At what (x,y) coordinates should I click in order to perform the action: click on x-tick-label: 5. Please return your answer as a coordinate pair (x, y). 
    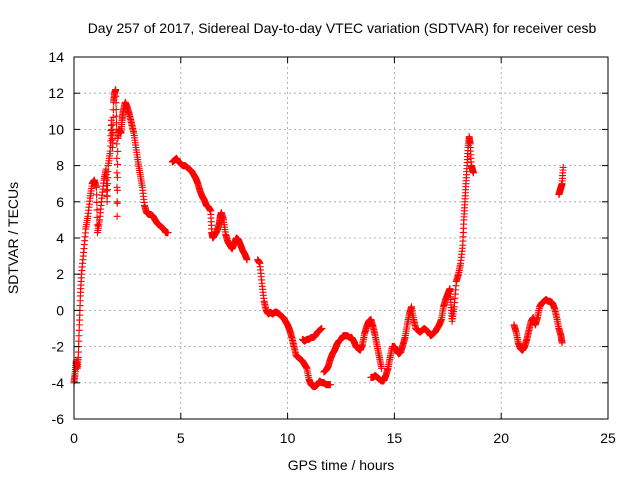
    Looking at the image, I should click on (181, 438).